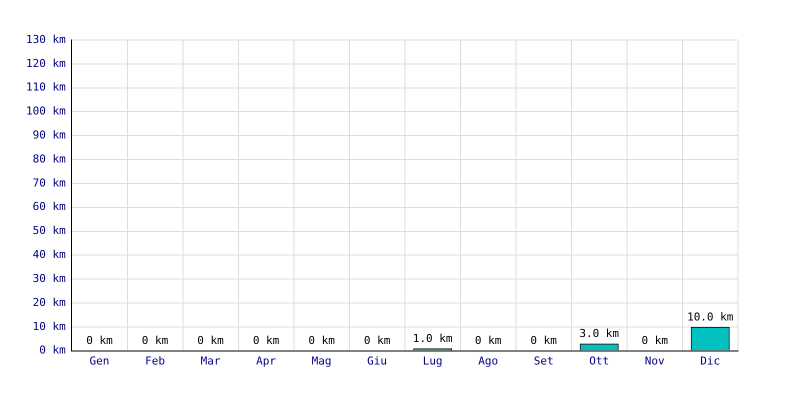  Describe the element at coordinates (49, 135) in the screenshot. I see `y-tick-label: 90 km` at that location.